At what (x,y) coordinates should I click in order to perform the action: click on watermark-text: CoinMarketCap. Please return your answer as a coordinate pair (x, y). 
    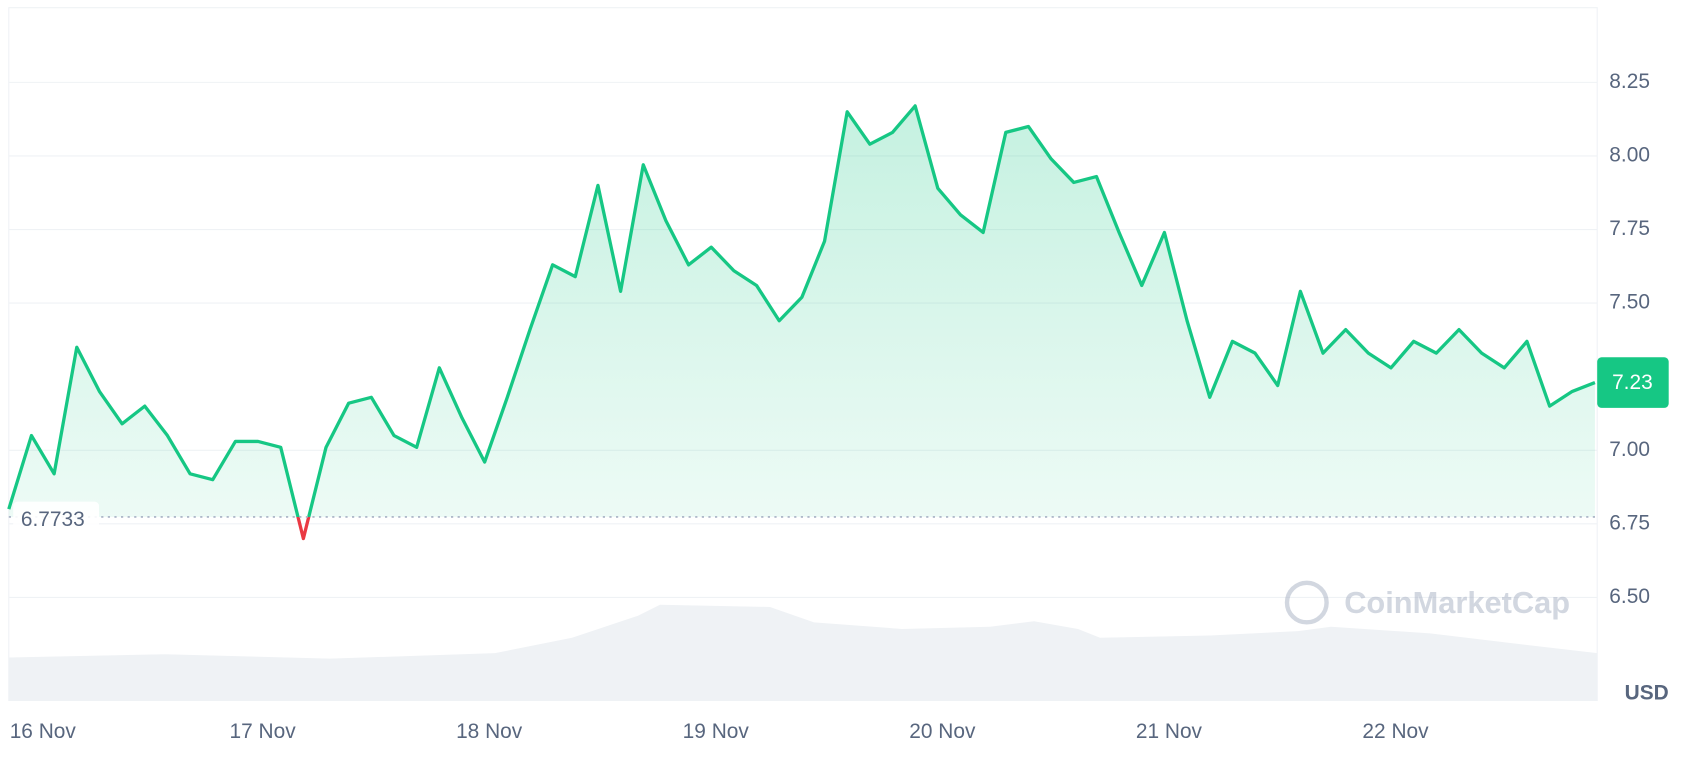
    Looking at the image, I should click on (1457, 602).